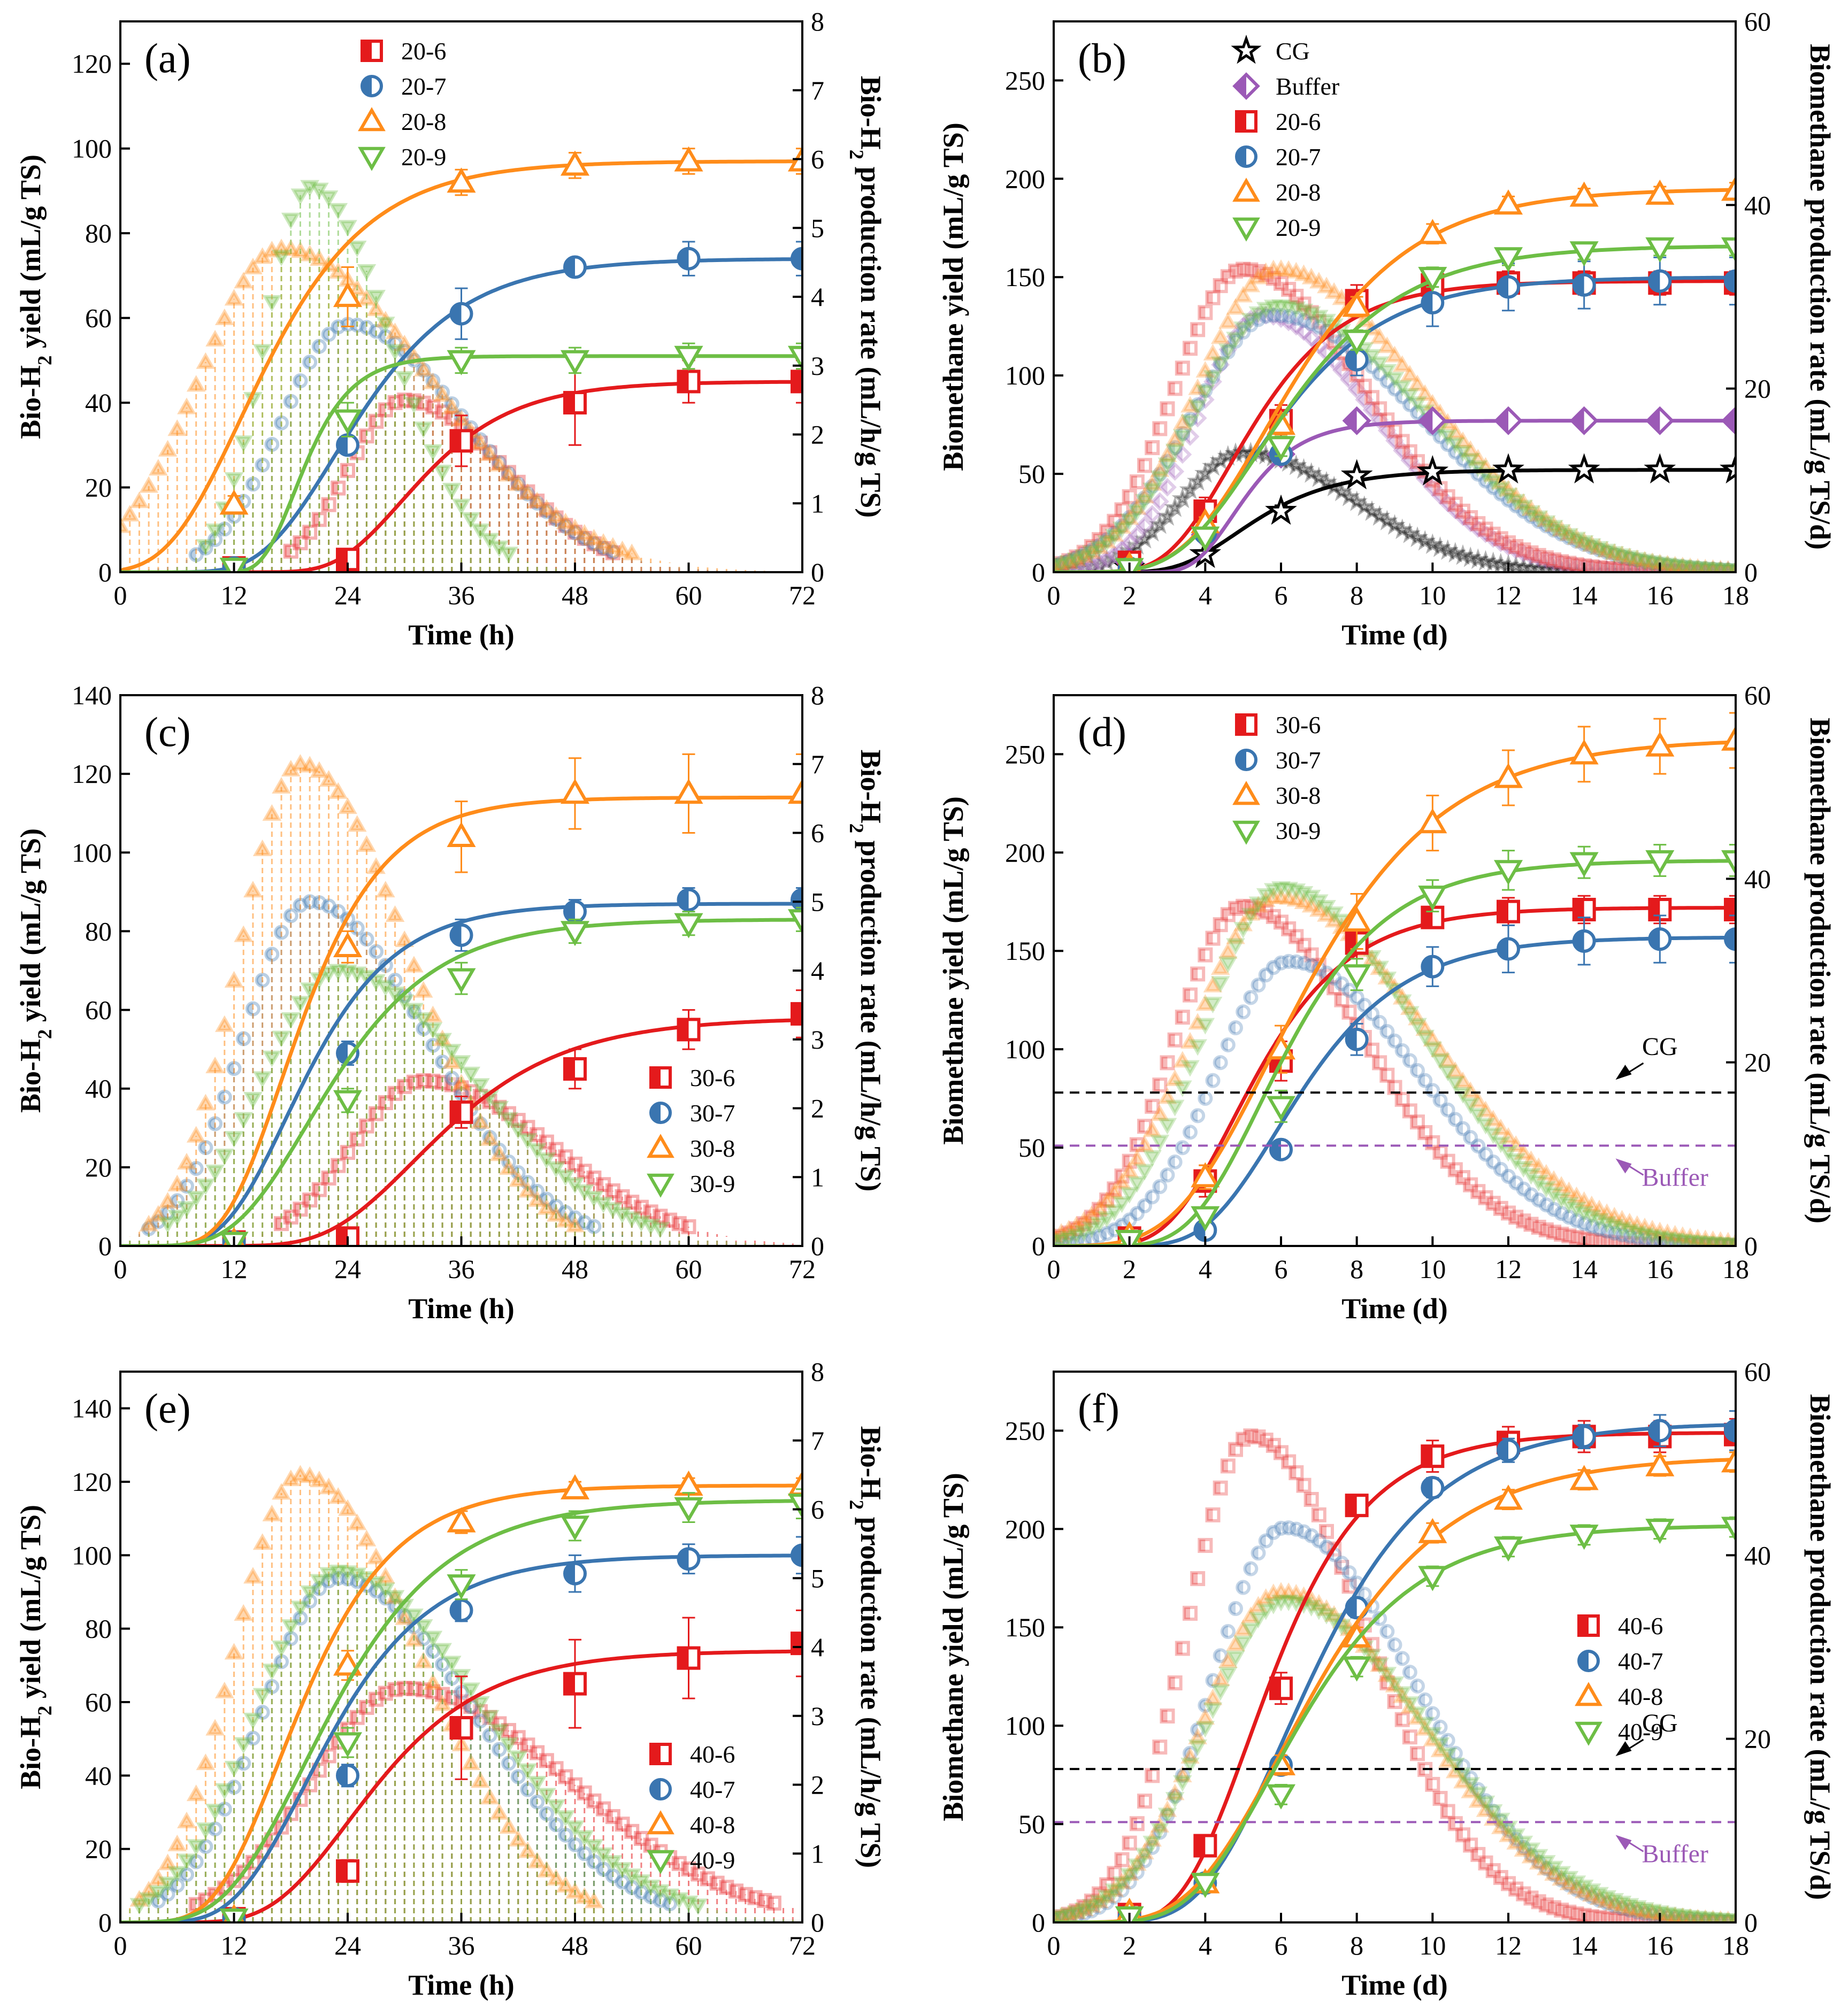 The height and width of the screenshot is (2016, 1833). I want to click on x-tick-label: 18, so click(1735, 595).